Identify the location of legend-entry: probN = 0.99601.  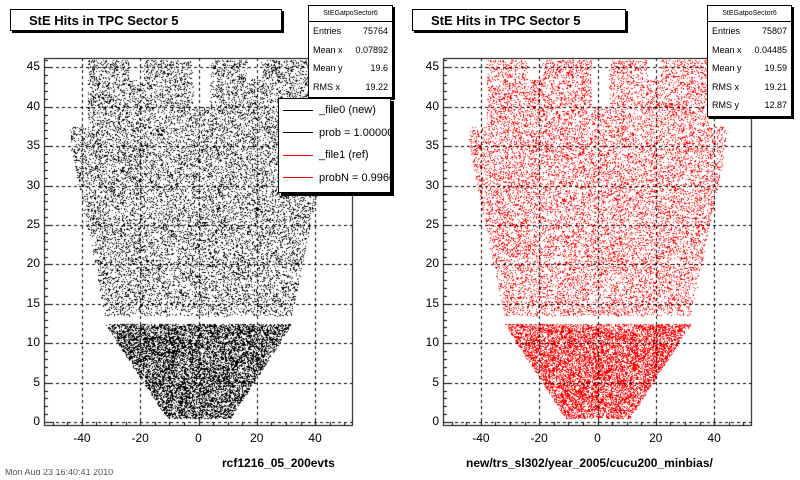
(334, 178).